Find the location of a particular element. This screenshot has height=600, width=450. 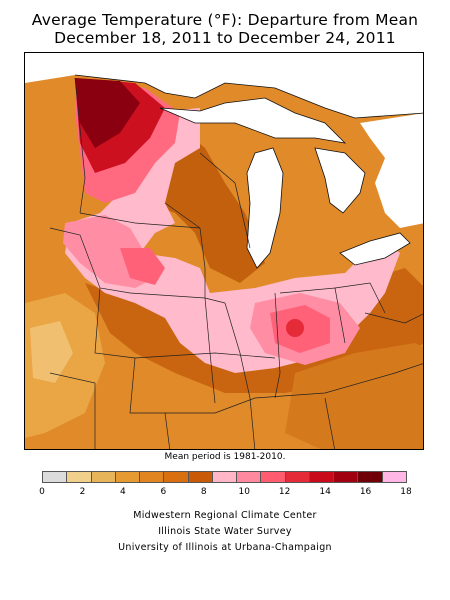

legend-tick-label: 14 is located at coordinates (325, 492).